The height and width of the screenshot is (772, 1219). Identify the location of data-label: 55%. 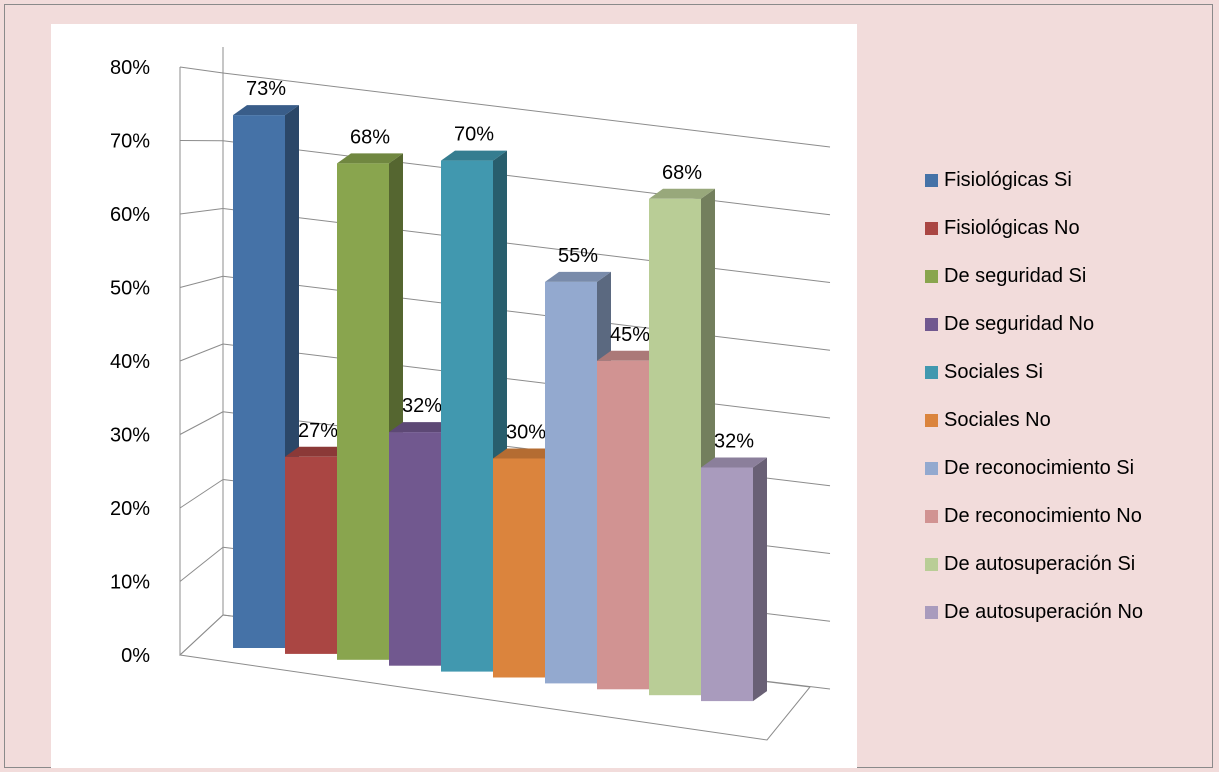
(578, 256).